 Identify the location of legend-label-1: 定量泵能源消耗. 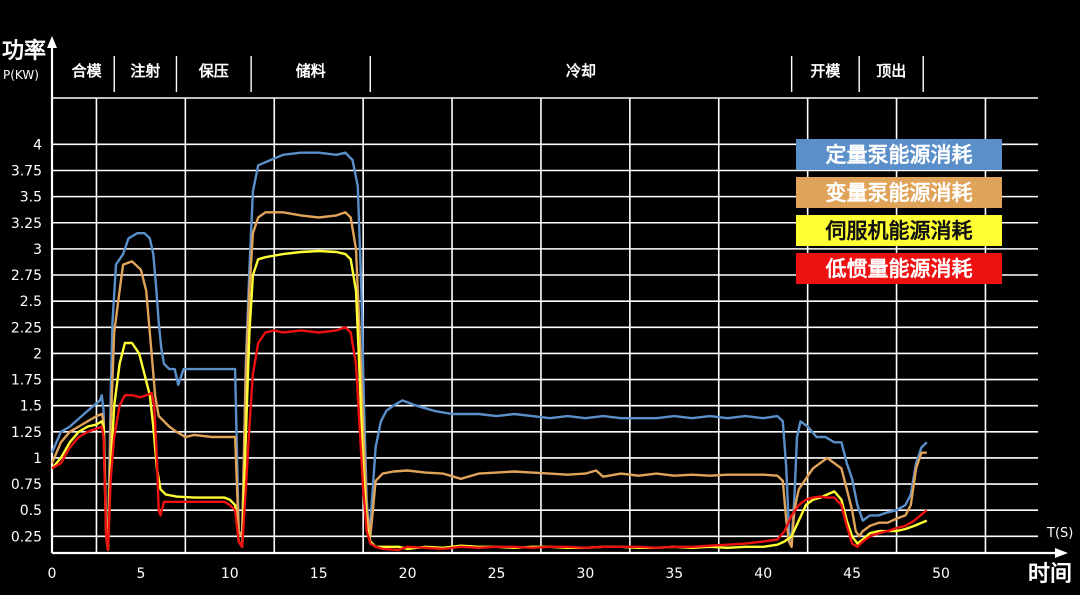
(899, 154).